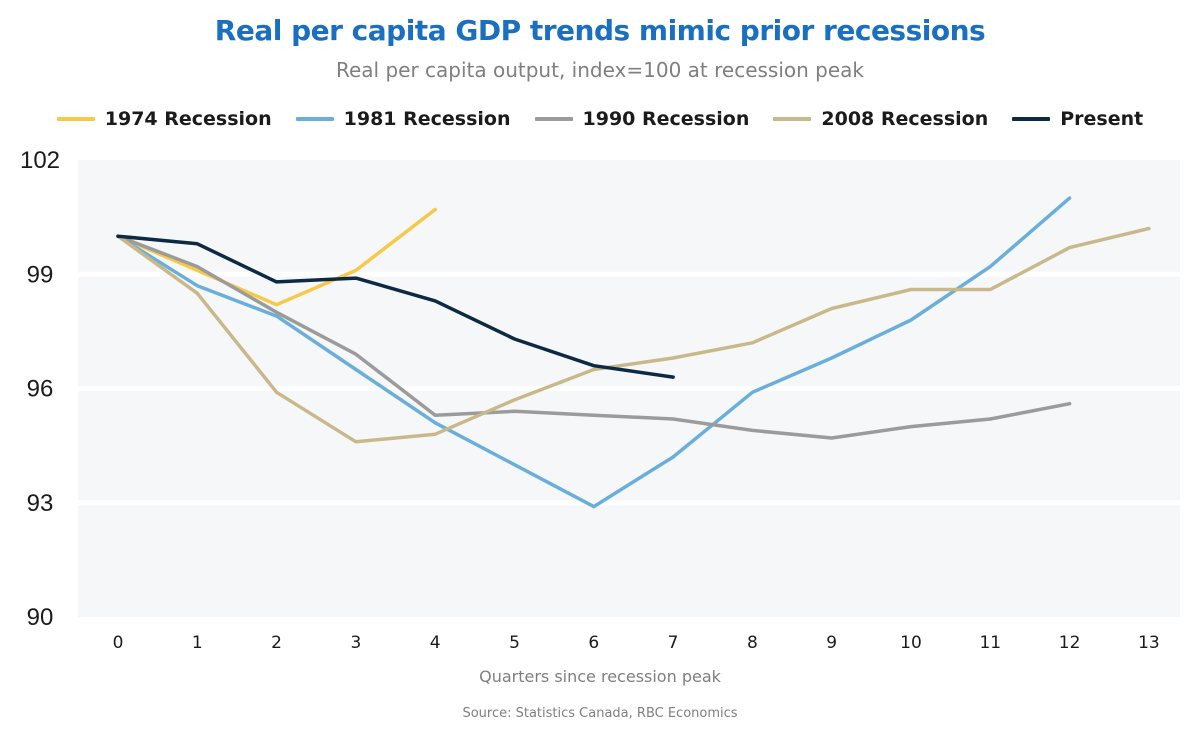  I want to click on legend-item: 1981 Recession, so click(403, 119).